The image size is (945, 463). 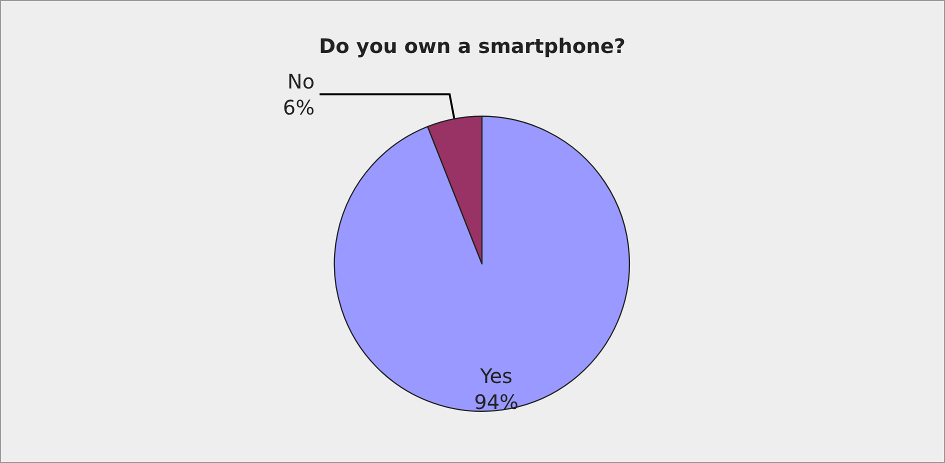 I want to click on data-label: 6%, so click(x=298, y=107).